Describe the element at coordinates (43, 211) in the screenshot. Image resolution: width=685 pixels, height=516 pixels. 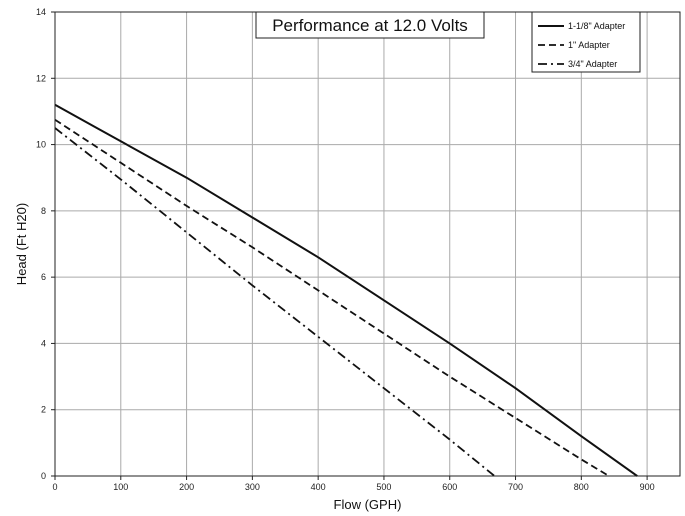
I see `y-tick-label: 8` at that location.